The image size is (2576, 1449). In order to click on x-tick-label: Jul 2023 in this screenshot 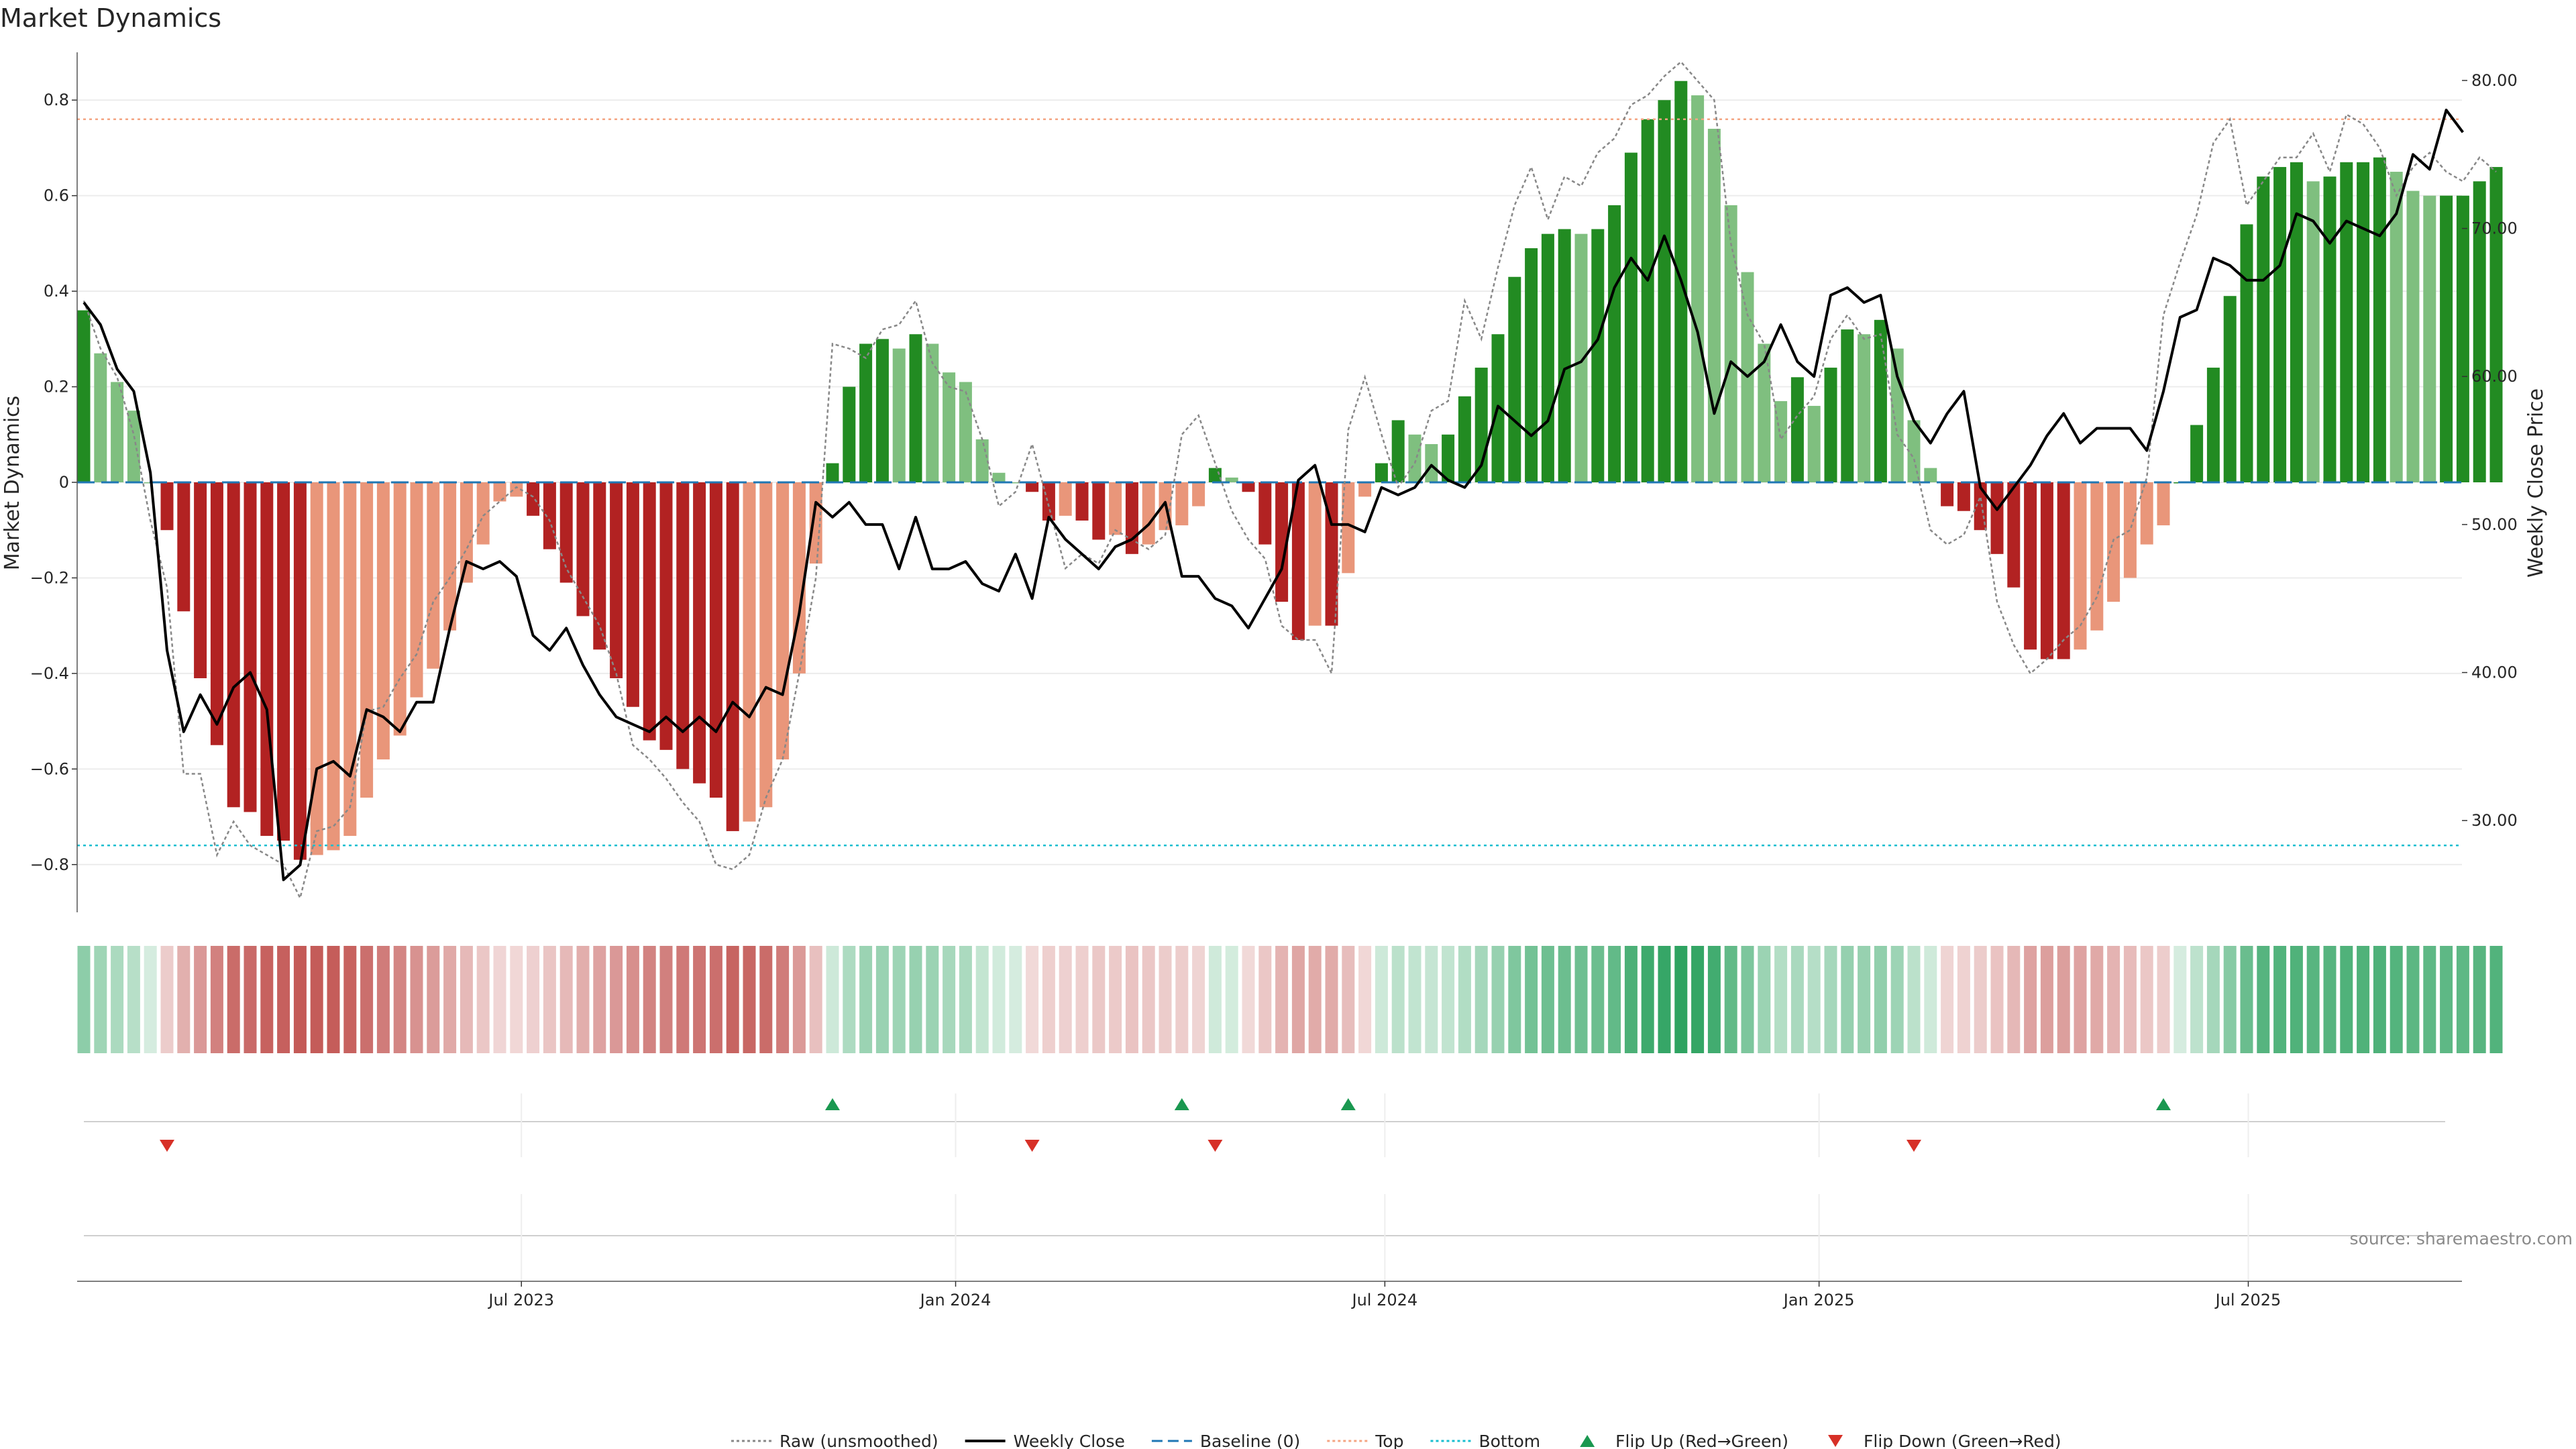, I will do `click(520, 1300)`.